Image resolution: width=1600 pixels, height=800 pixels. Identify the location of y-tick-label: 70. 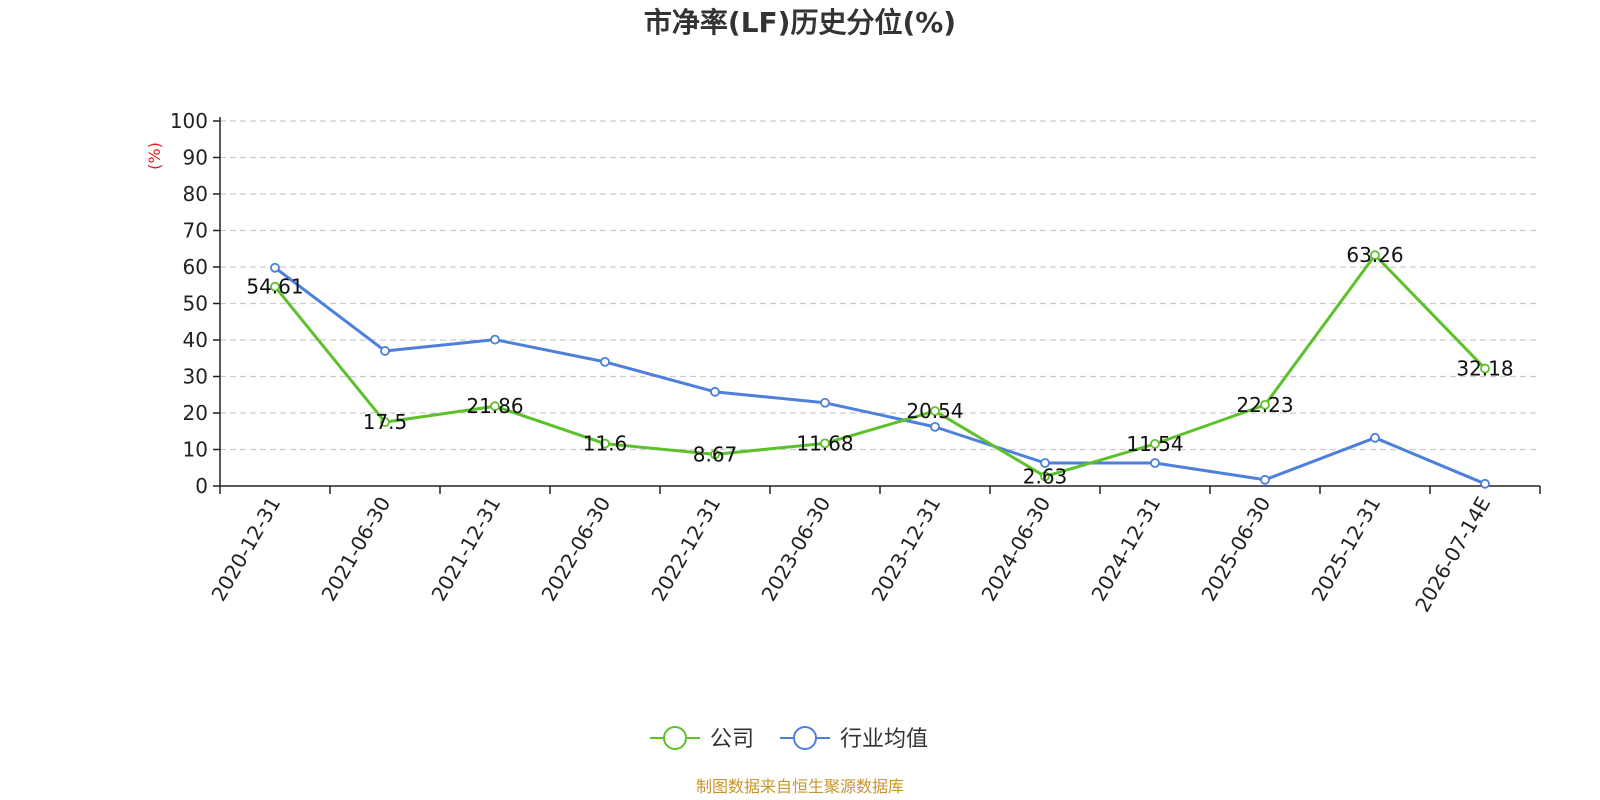
(195, 231).